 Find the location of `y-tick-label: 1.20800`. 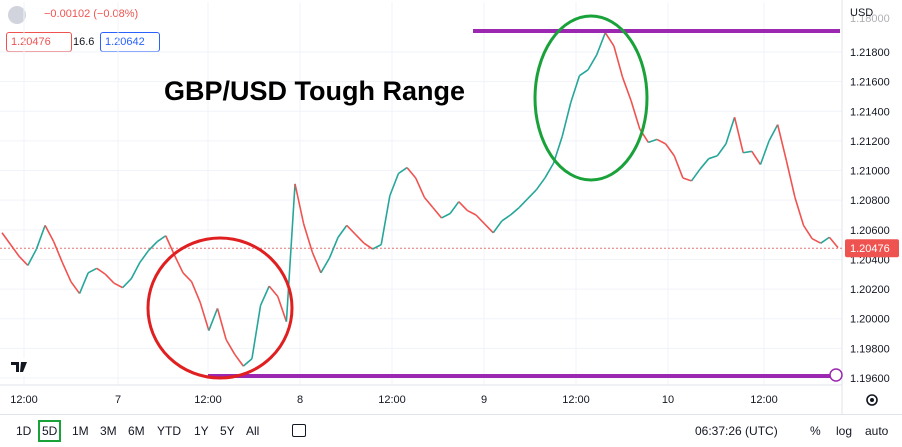

y-tick-label: 1.20800 is located at coordinates (870, 201).